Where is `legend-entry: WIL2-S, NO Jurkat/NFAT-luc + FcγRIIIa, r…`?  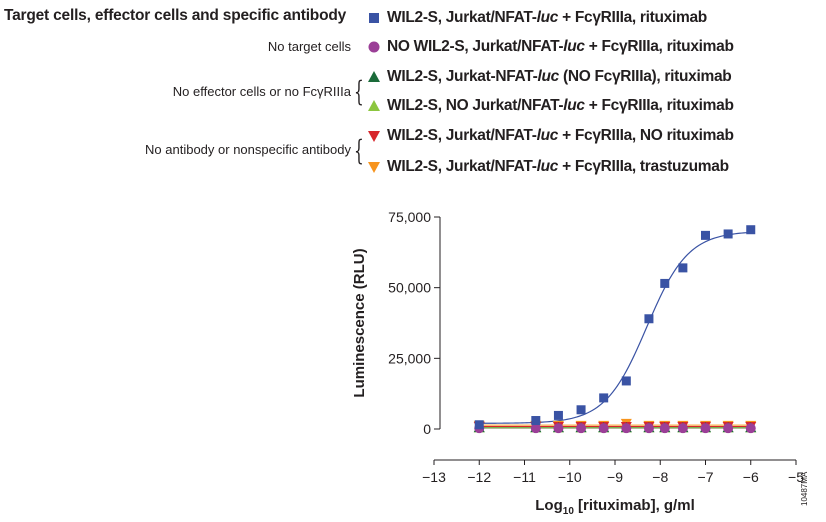
legend-entry: WIL2-S, NO Jurkat/NFAT-luc + FcγRIIIa, r… is located at coordinates (550, 106).